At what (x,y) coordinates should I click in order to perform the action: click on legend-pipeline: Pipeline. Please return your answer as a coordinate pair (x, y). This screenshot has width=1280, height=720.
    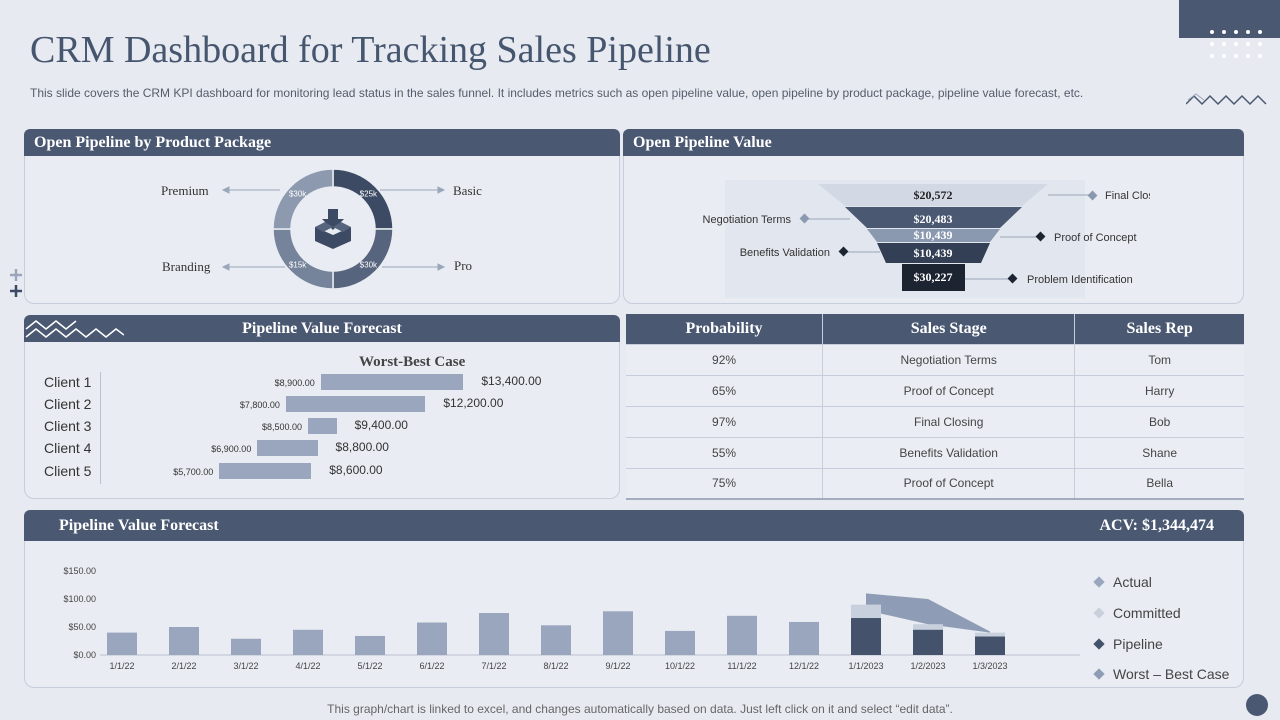
    Looking at the image, I should click on (1128, 644).